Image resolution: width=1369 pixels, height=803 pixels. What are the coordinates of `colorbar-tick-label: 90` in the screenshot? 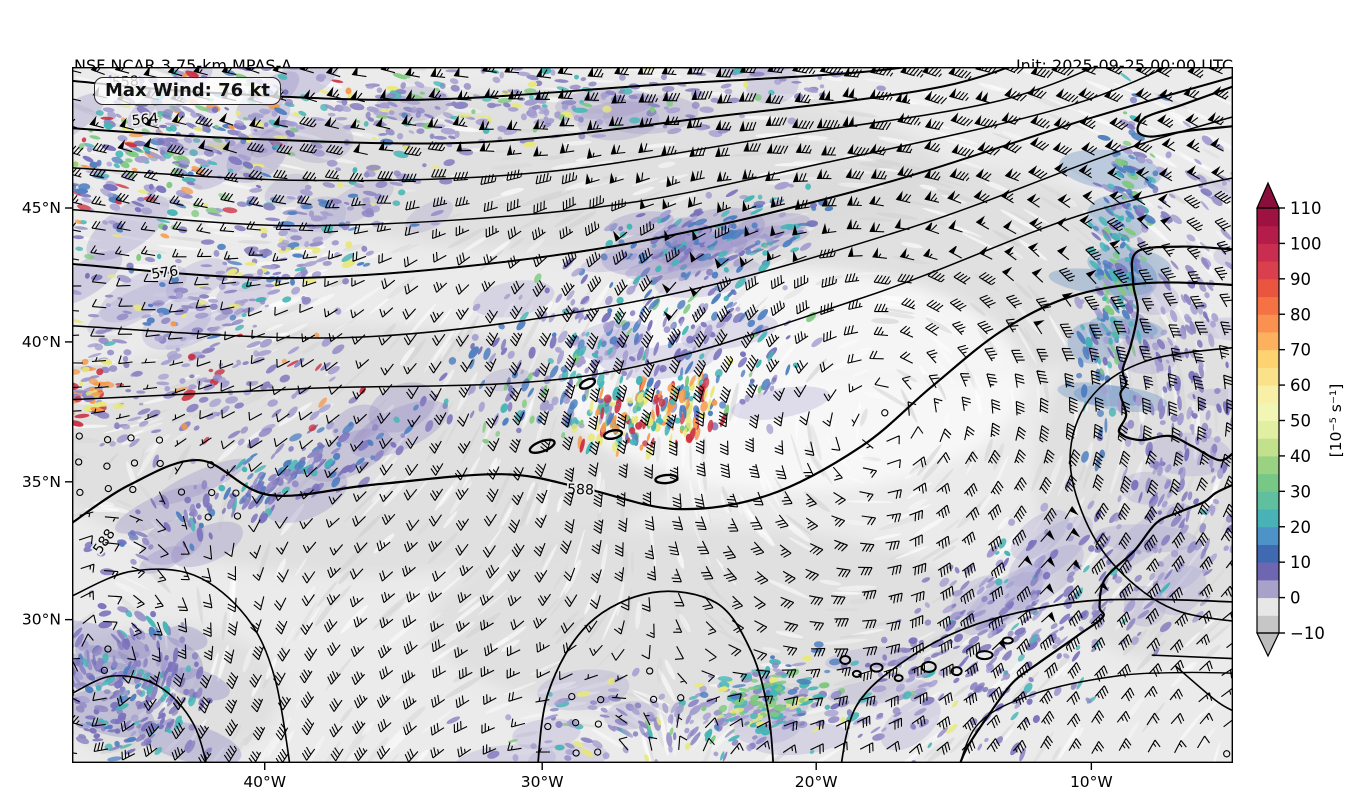 It's located at (1300, 279).